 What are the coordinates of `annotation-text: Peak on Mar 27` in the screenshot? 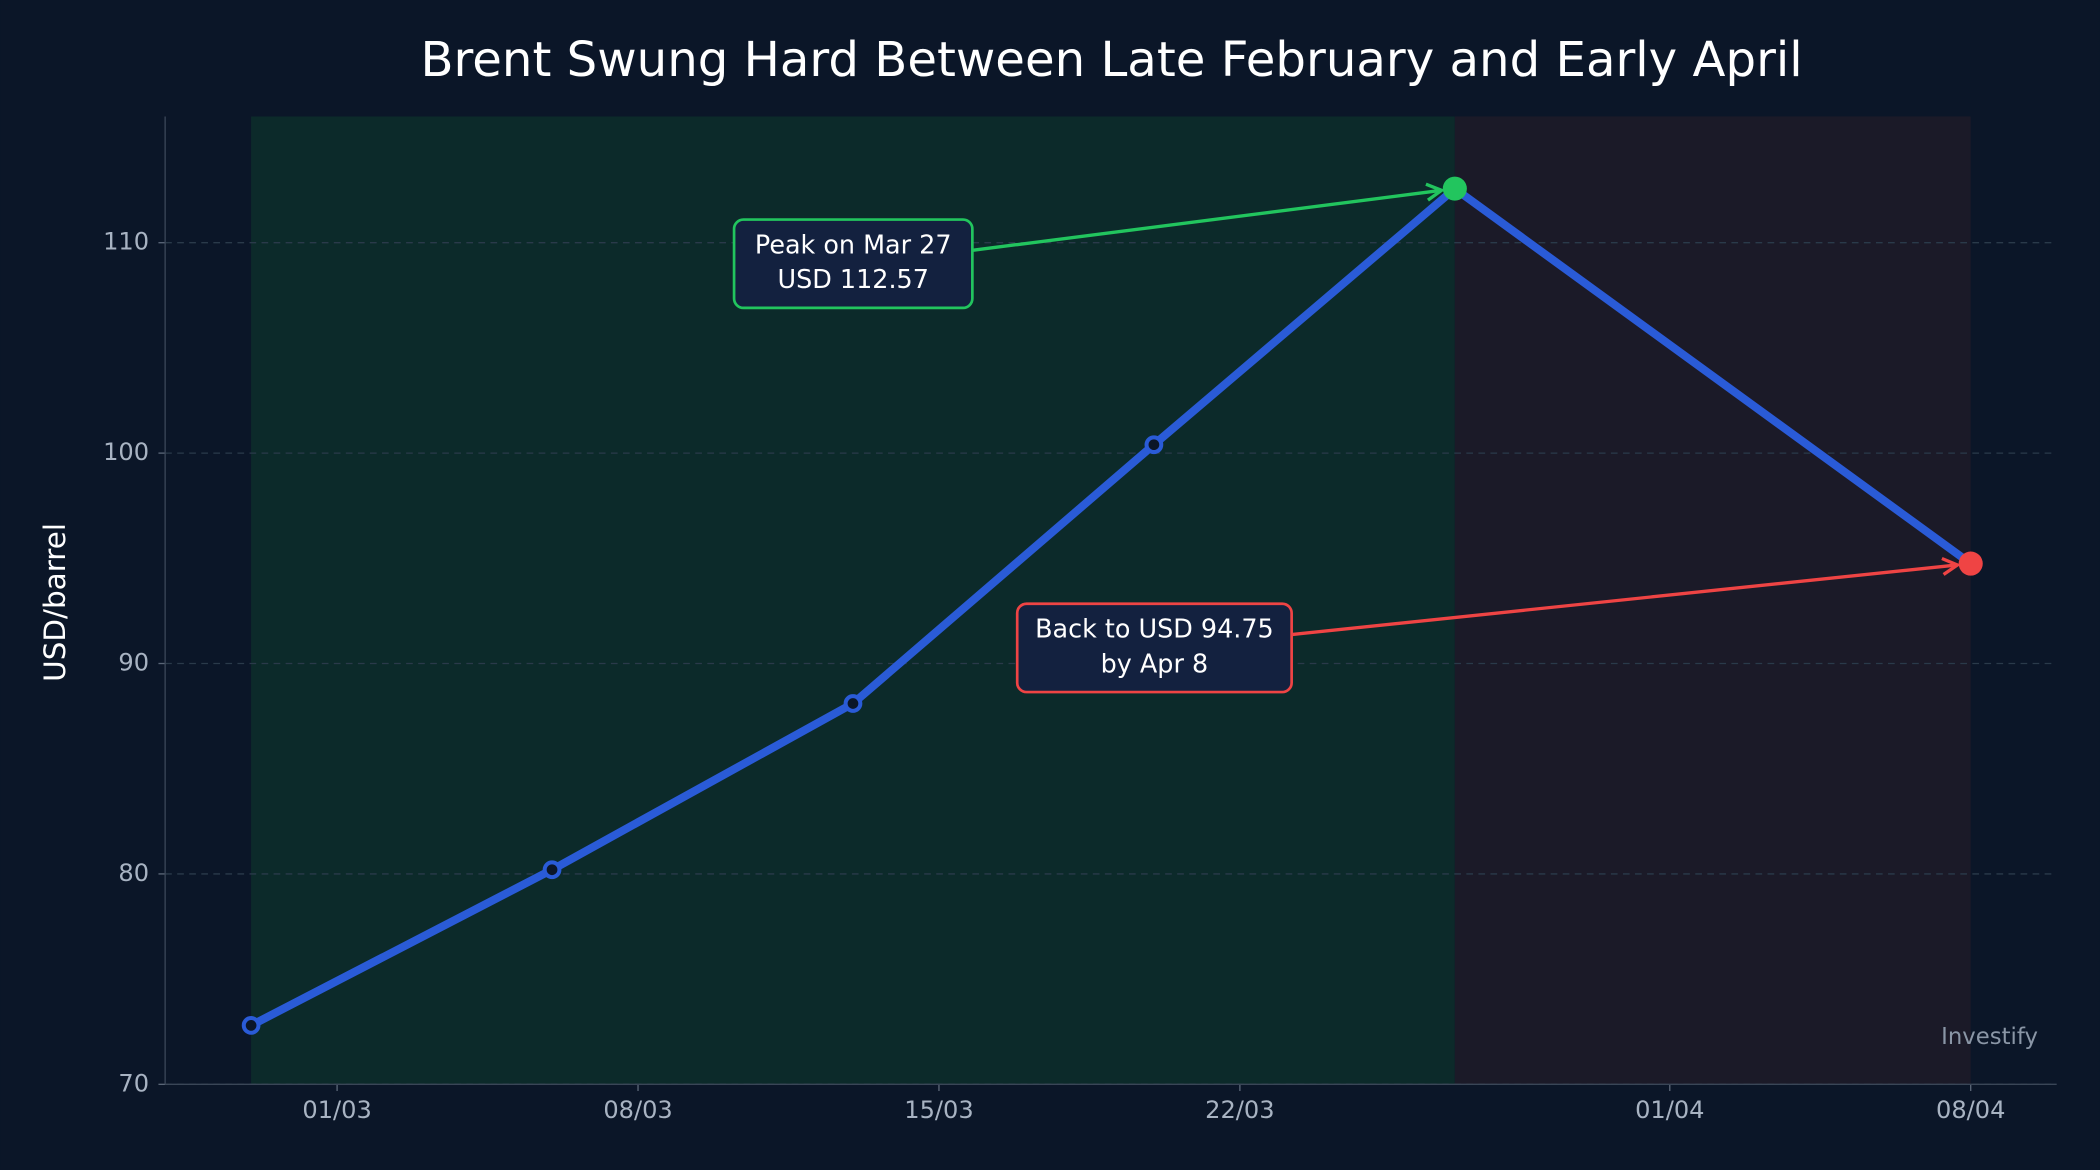 It's located at (853, 244).